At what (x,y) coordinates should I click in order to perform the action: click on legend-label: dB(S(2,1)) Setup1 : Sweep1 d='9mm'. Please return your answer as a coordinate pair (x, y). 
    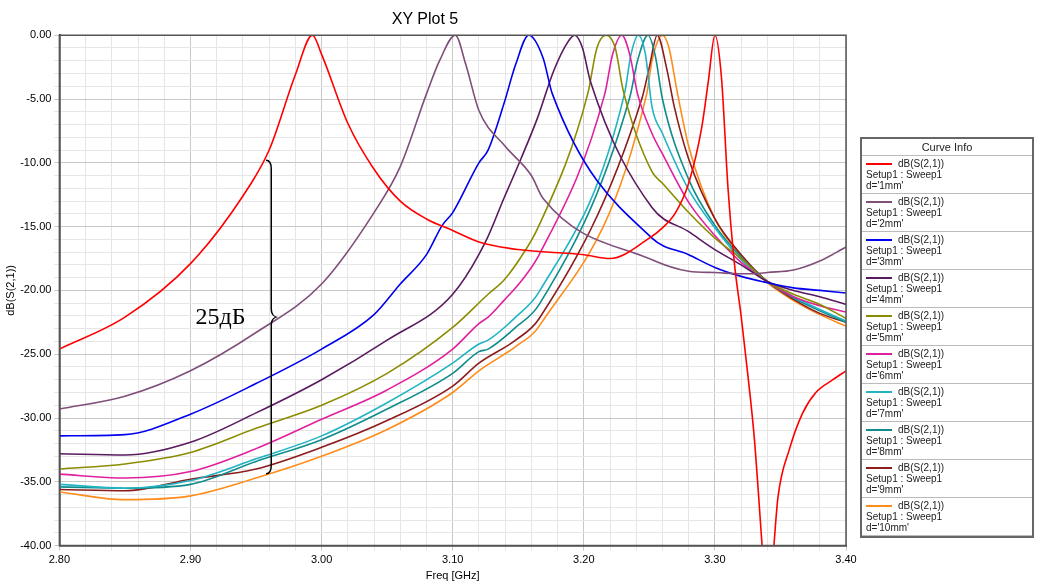
    Looking at the image, I should click on (947, 479).